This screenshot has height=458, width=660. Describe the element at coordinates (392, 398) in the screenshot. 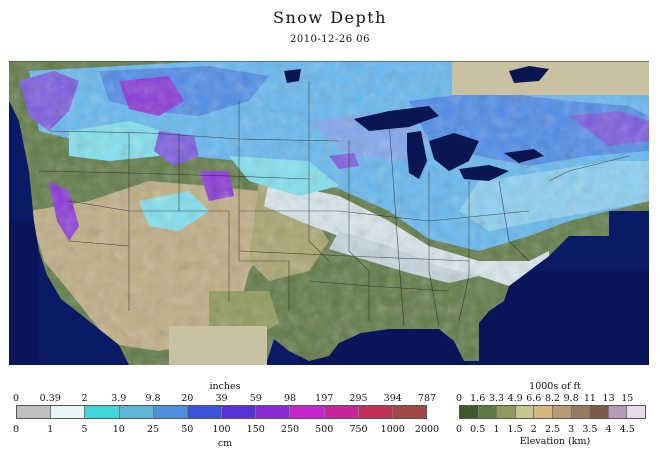

I see `snow-top-tick-label: 394` at that location.